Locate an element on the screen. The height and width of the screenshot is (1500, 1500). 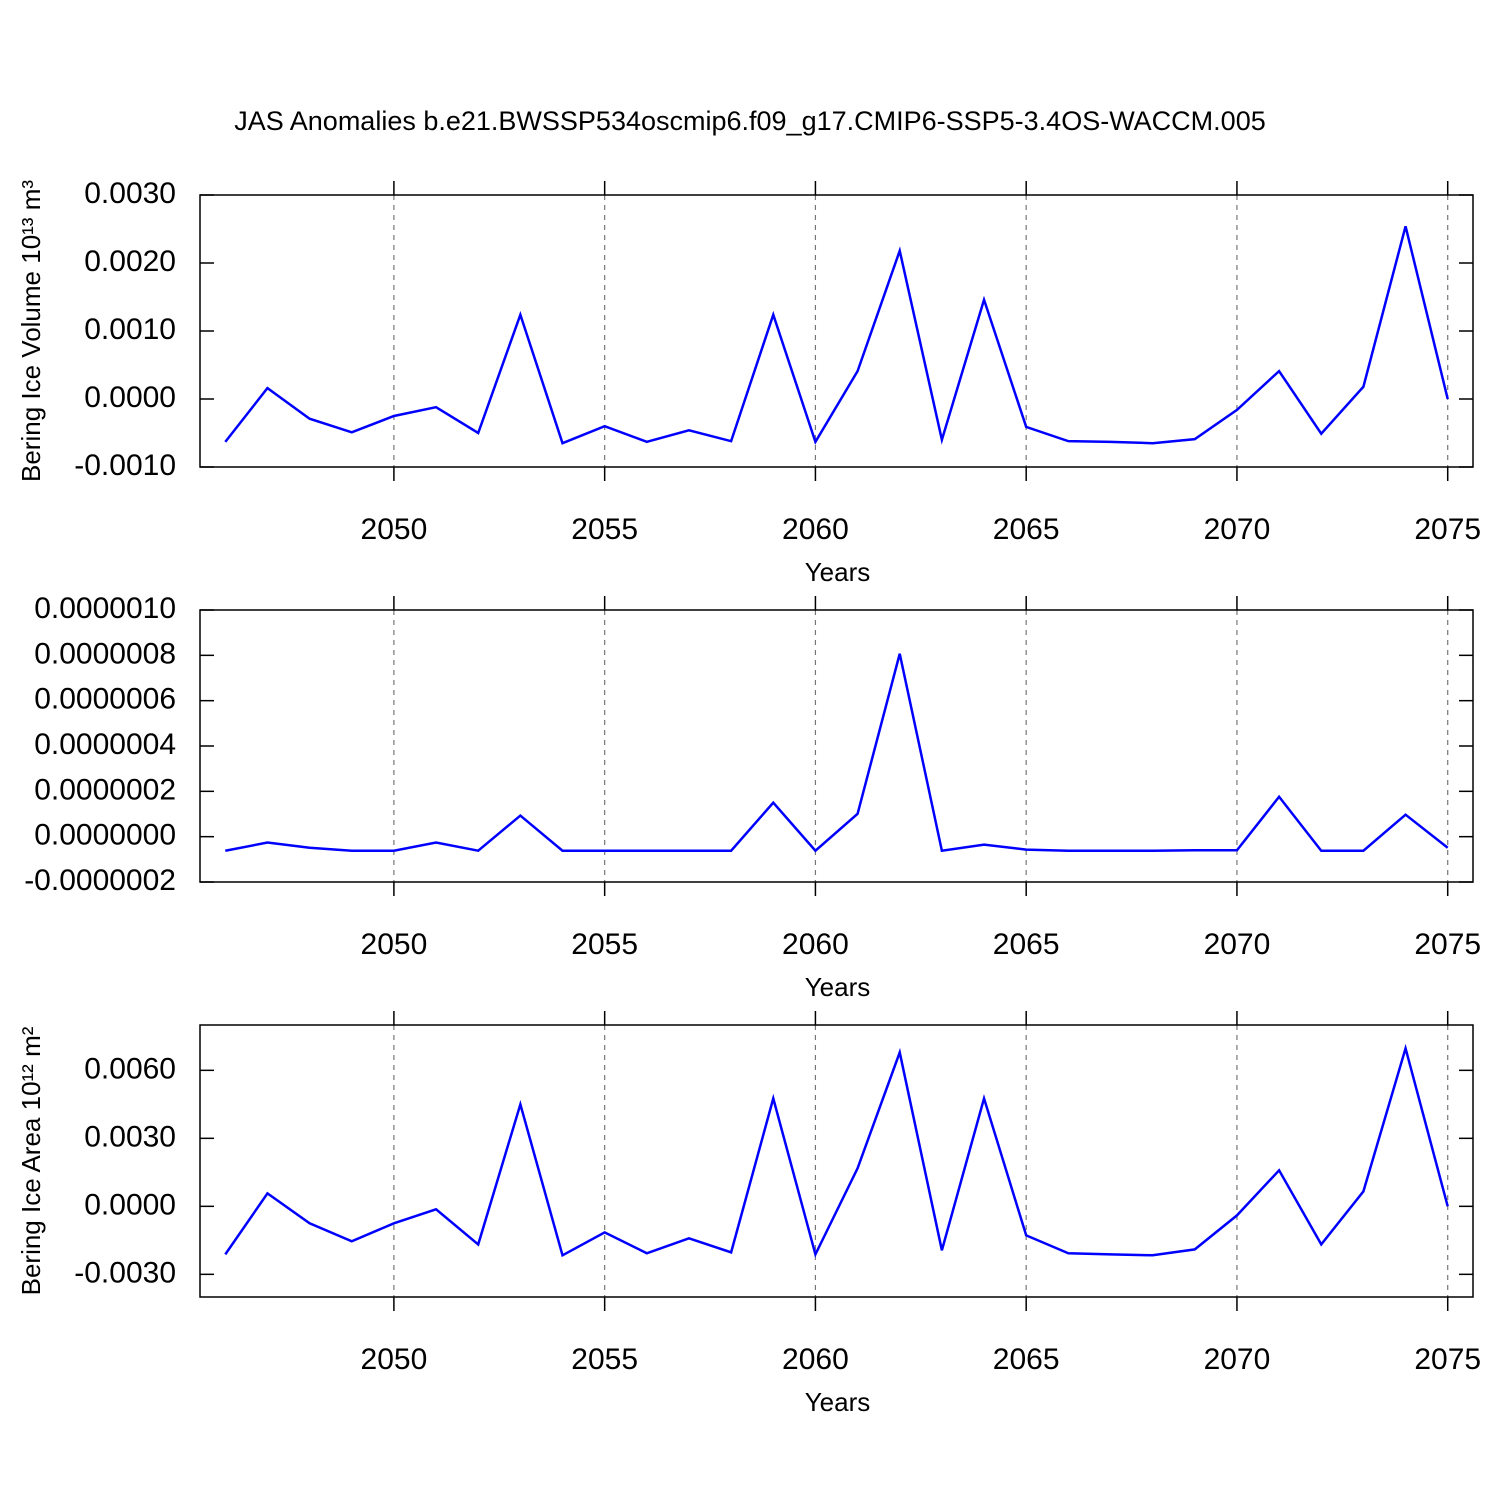
y-tick-label: -0.0030 is located at coordinates (125, 1272).